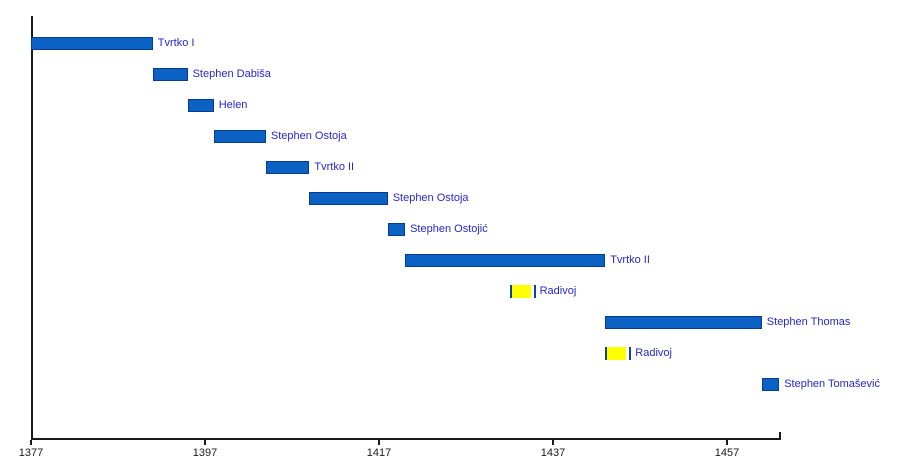 This screenshot has width=900, height=470. What do you see at coordinates (233, 104) in the screenshot?
I see `ruler-name-label: Helen` at bounding box center [233, 104].